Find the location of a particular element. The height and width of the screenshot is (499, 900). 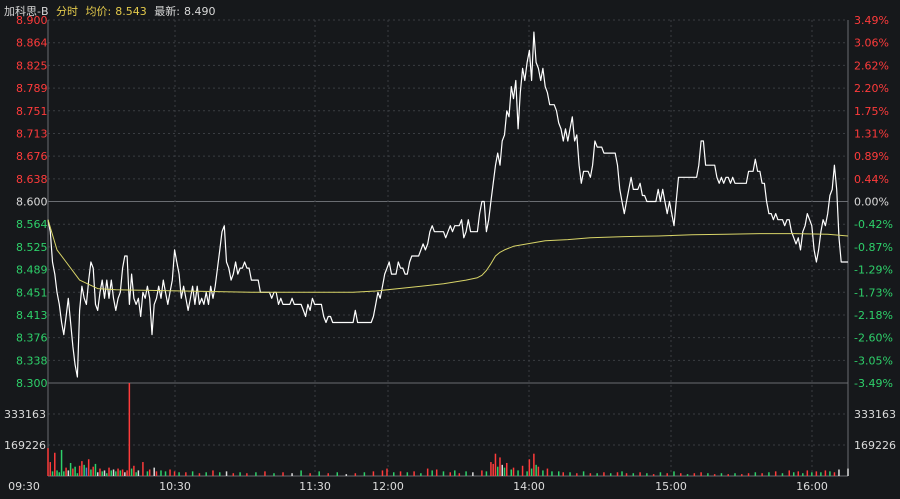

time-axis: 09:30 10:30 11:30 12:00 14:00 15:00 16:00 is located at coordinates (418, 486).